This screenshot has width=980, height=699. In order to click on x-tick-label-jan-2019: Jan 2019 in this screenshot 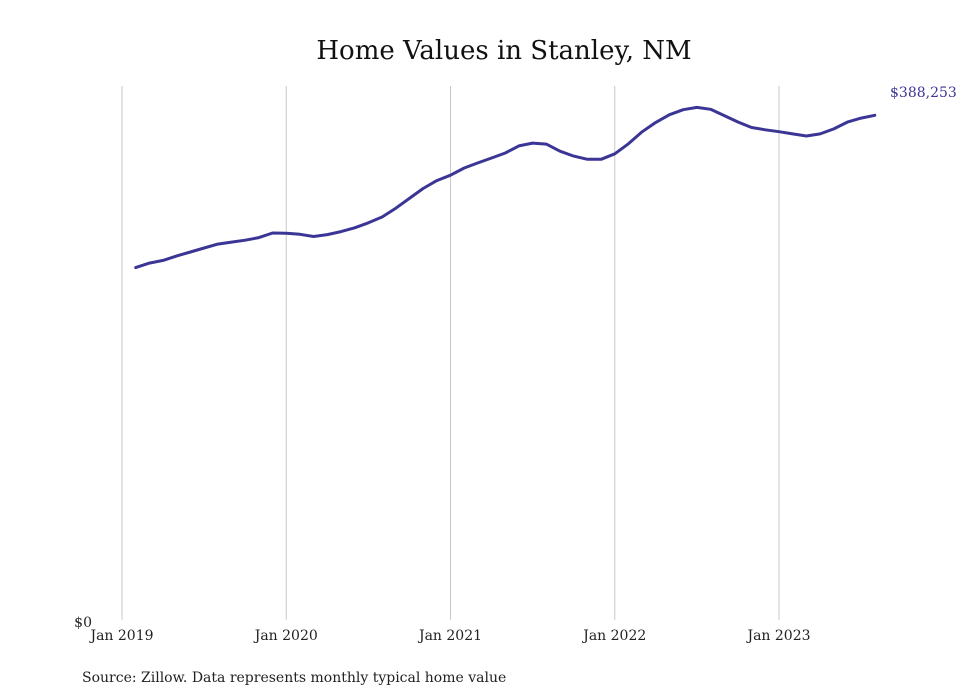, I will do `click(120, 636)`.